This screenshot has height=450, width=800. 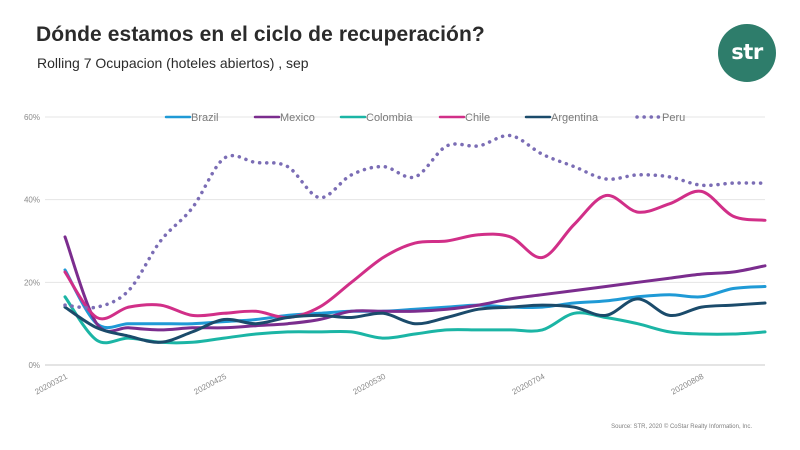 I want to click on legend-label: Mexico, so click(x=297, y=118).